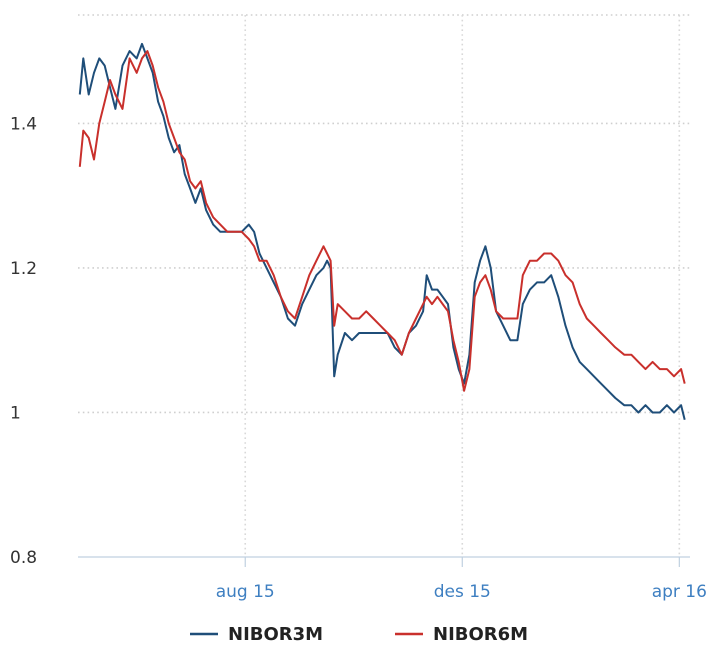 This screenshot has width=718, height=666. What do you see at coordinates (275, 634) in the screenshot?
I see `legend-label: NIBOR3M` at bounding box center [275, 634].